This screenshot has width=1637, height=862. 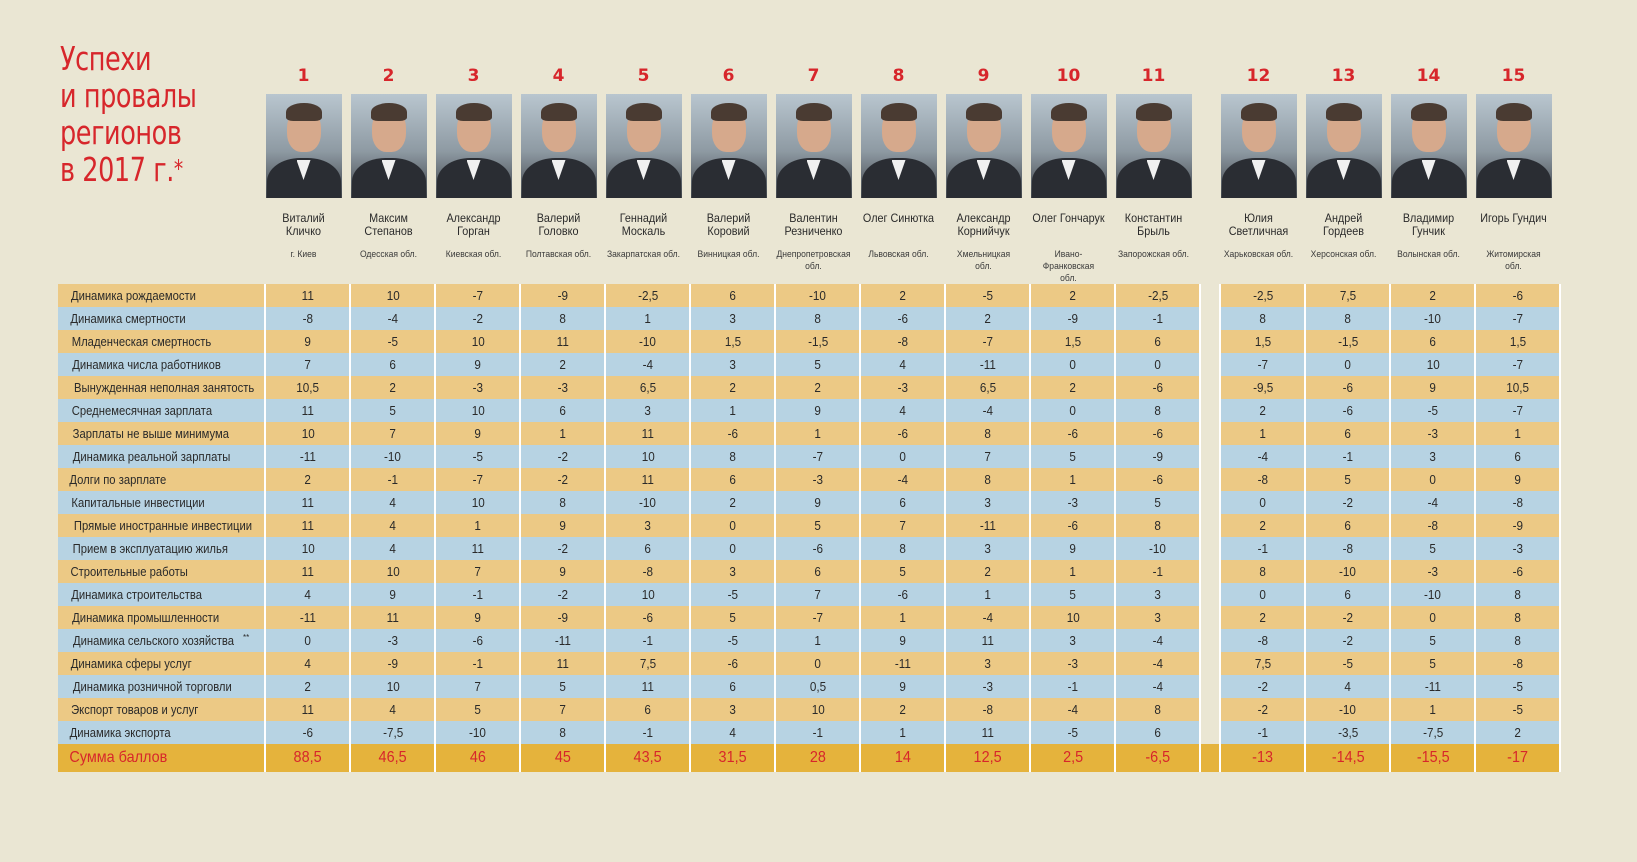 I want to click on score-cell: -7, so click(x=1264, y=364).